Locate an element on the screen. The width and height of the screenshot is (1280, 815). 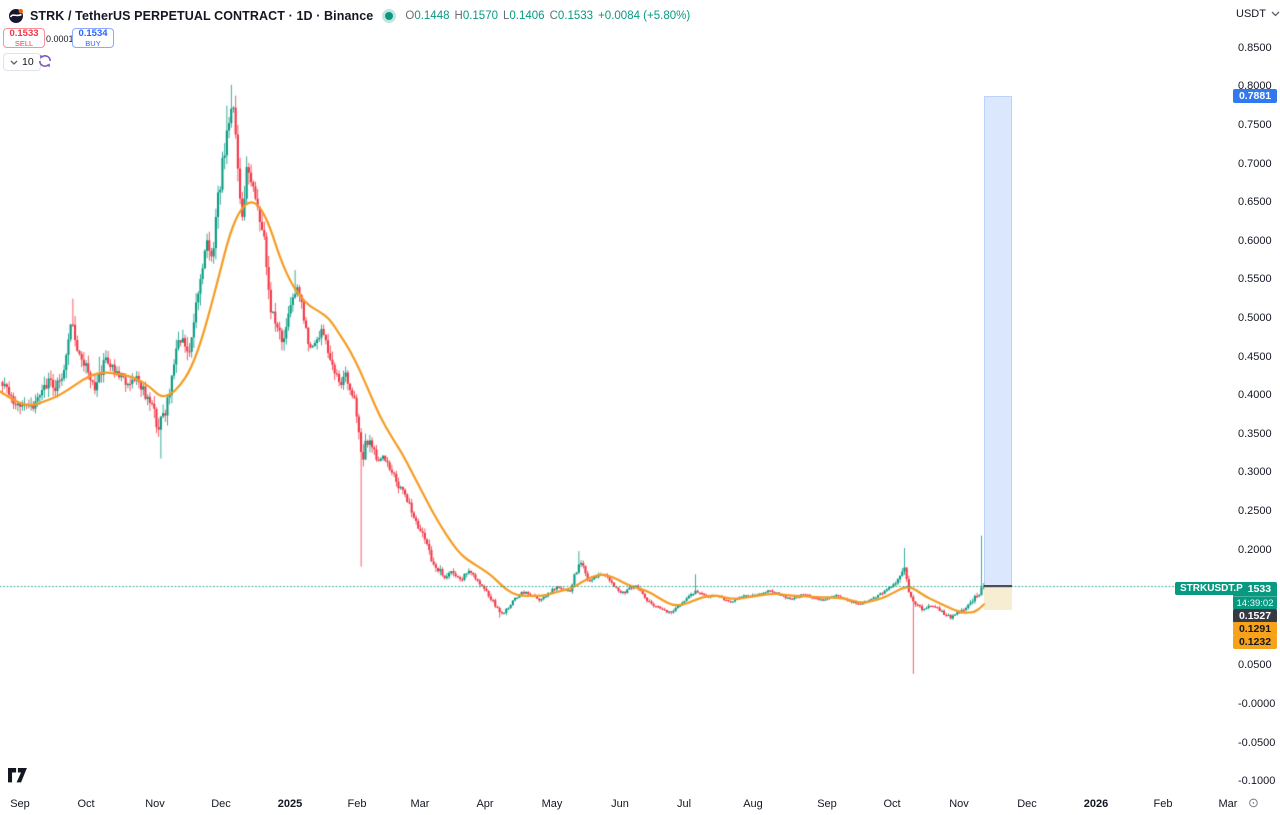
ohlc-high-key: H is located at coordinates (458, 15).